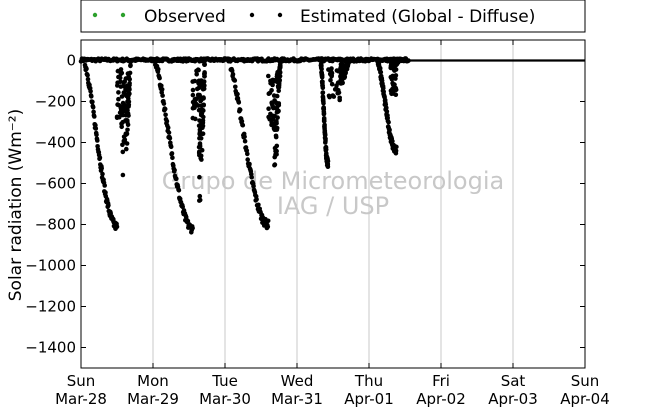  I want to click on x-tick-label-day: Sun, so click(81, 381).